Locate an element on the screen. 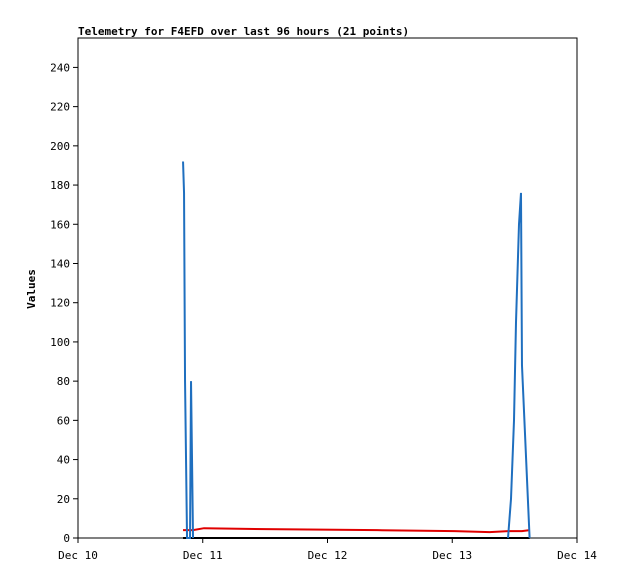  y-tick-label: 60 is located at coordinates (63, 420).